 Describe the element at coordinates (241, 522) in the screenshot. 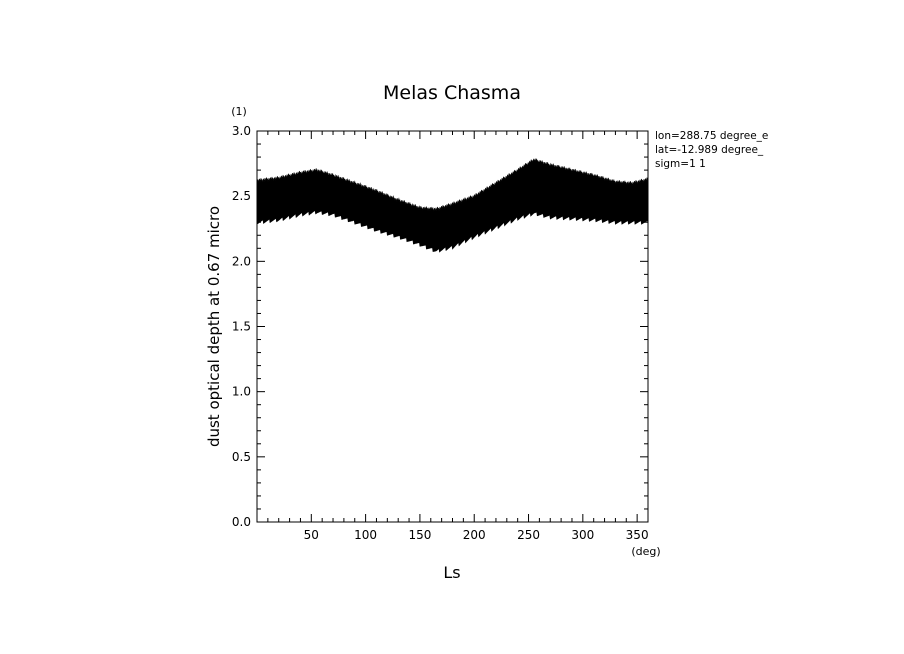

I see `y-tick-label: 0.0` at that location.